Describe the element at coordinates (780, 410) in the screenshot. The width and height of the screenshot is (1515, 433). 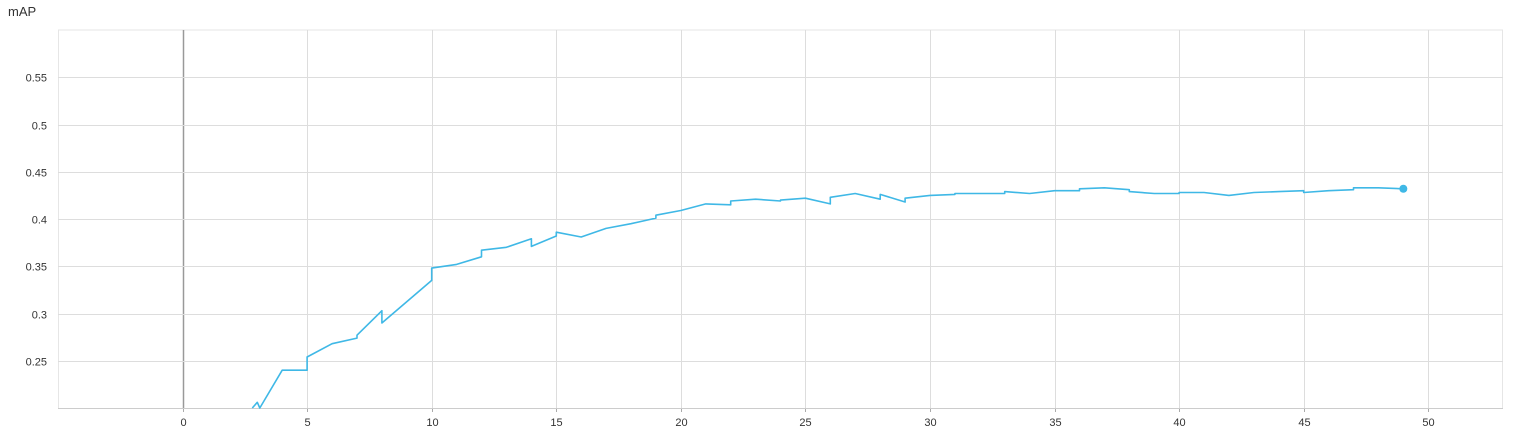
I see `axes` at that location.